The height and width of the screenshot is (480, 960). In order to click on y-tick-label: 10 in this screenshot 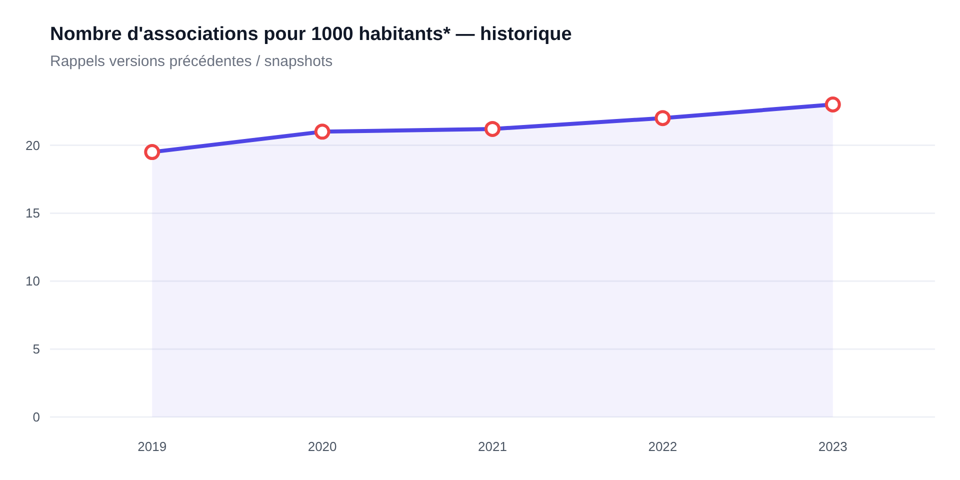, I will do `click(33, 281)`.